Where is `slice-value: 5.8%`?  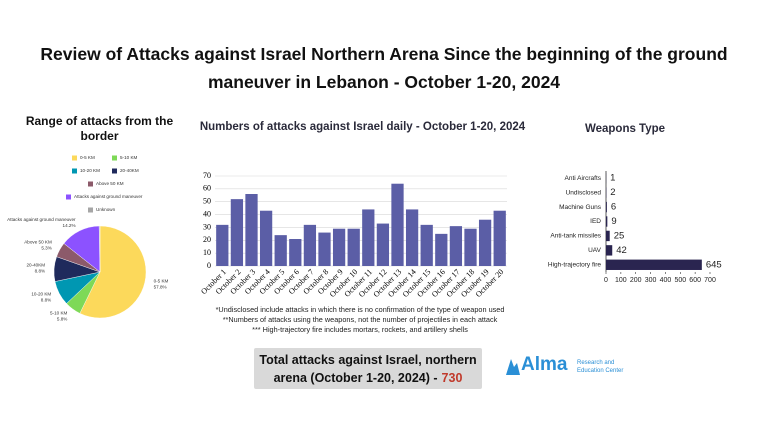
slice-value: 5.8% is located at coordinates (62, 319).